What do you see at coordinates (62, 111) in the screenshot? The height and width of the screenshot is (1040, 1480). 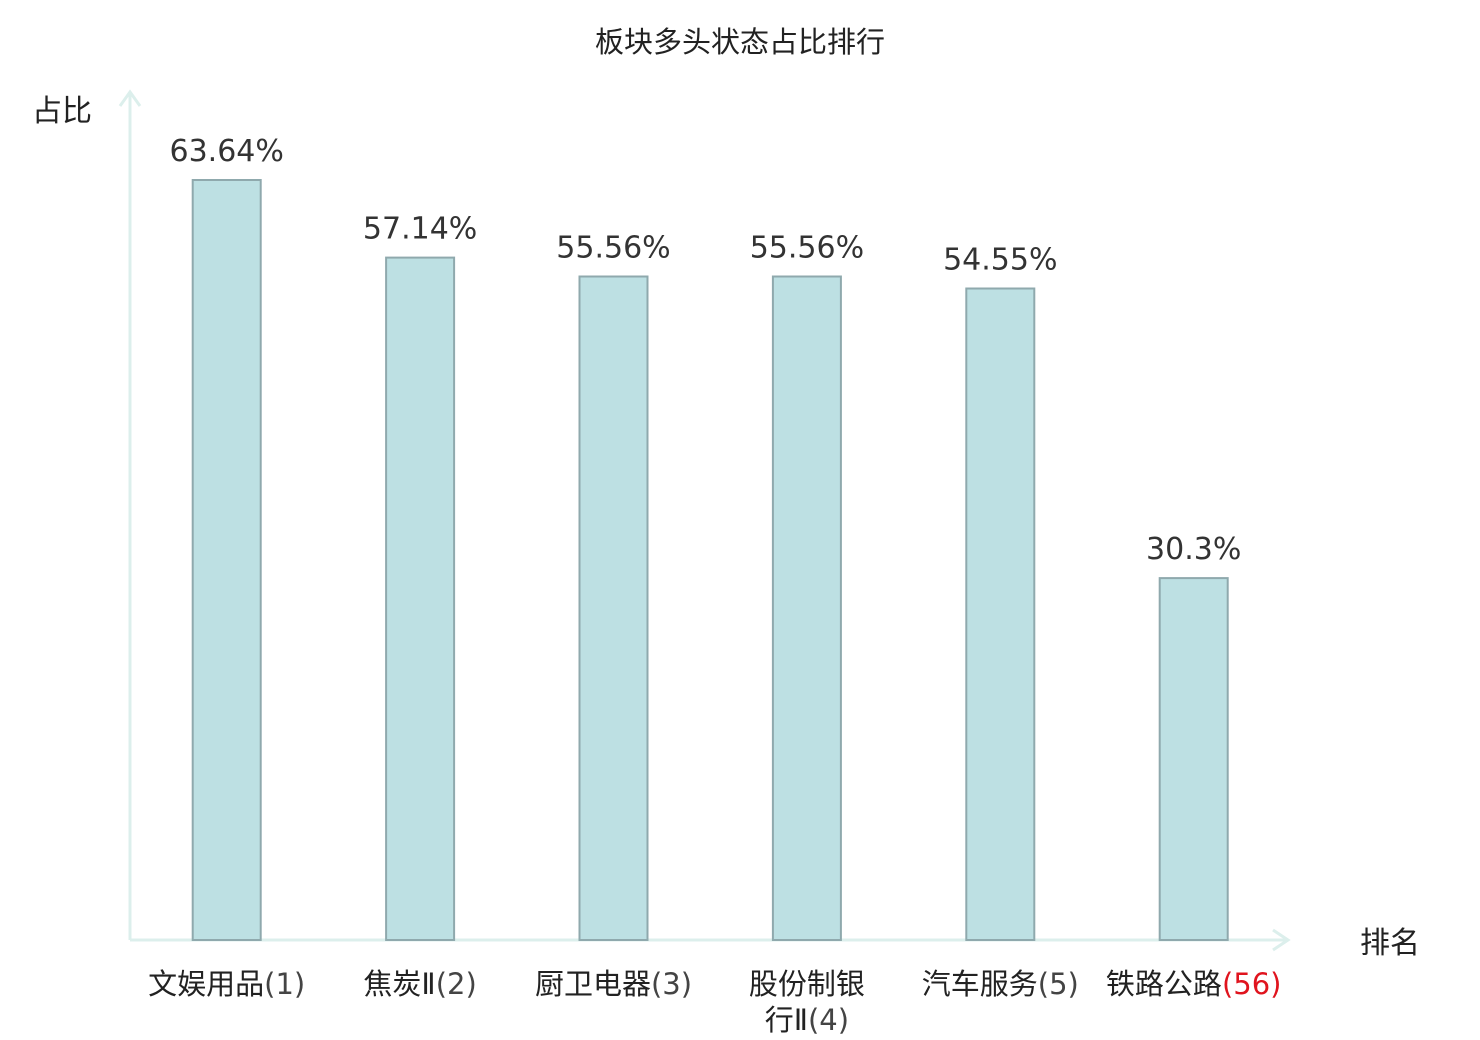 I see `y-axis-label: 占比` at bounding box center [62, 111].